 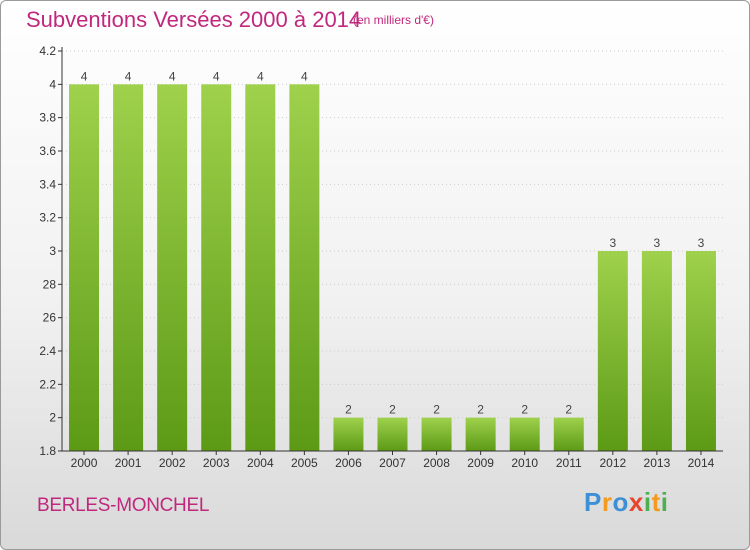 What do you see at coordinates (260, 463) in the screenshot?
I see `x-tick-label: 2004` at bounding box center [260, 463].